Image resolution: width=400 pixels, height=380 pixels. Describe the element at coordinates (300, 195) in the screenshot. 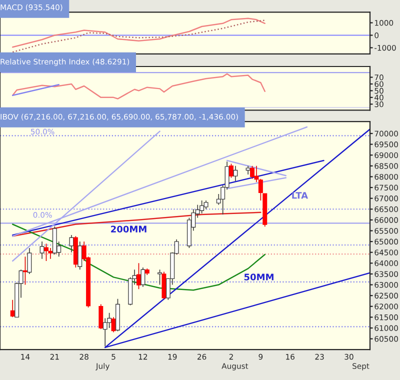

I see `annotation: LTA` at that location.